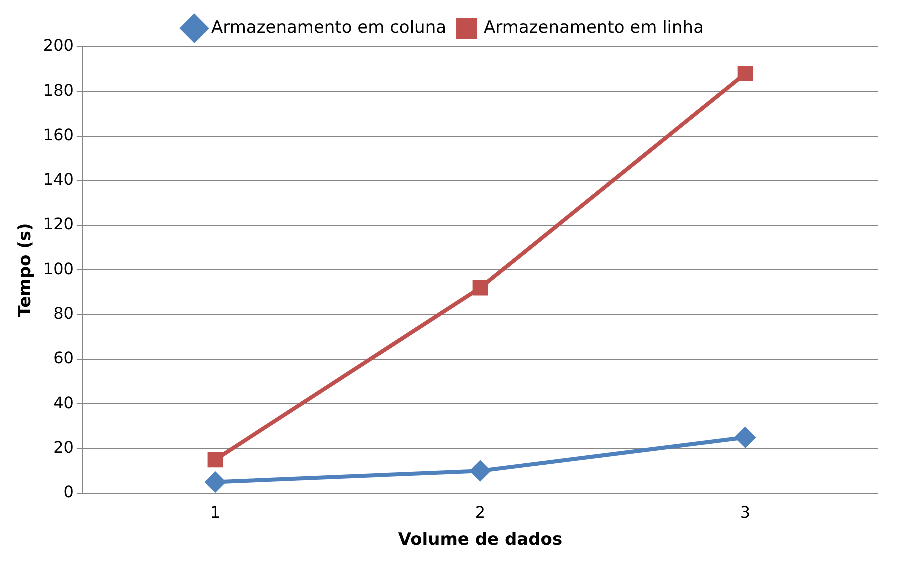 This screenshot has width=916, height=567. What do you see at coordinates (329, 28) in the screenshot?
I see `legend-label: Armazenamento em coluna` at bounding box center [329, 28].